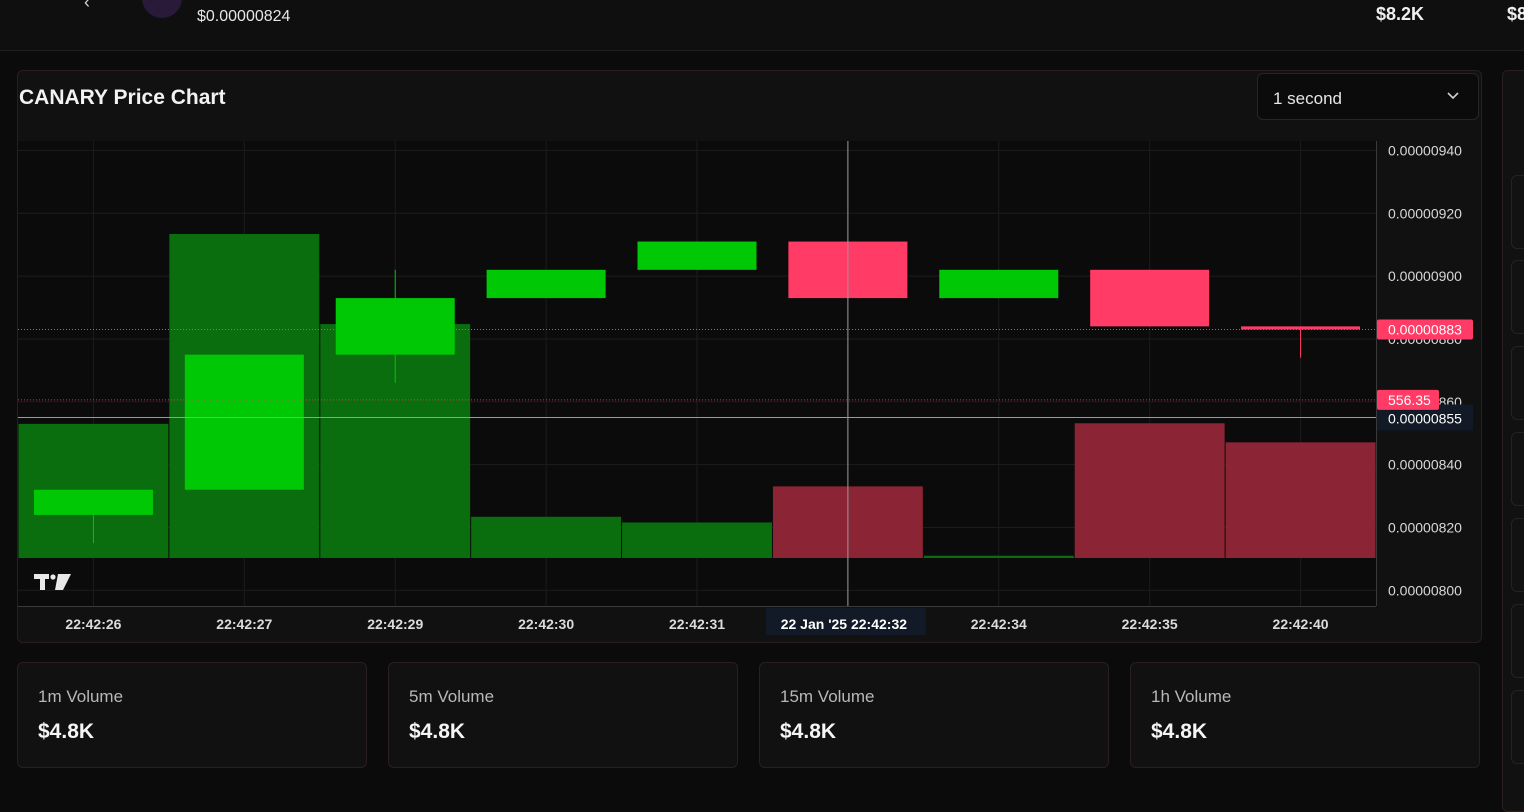 The width and height of the screenshot is (1524, 812). I want to click on chevron-left-icon: ‹, so click(87, 6).